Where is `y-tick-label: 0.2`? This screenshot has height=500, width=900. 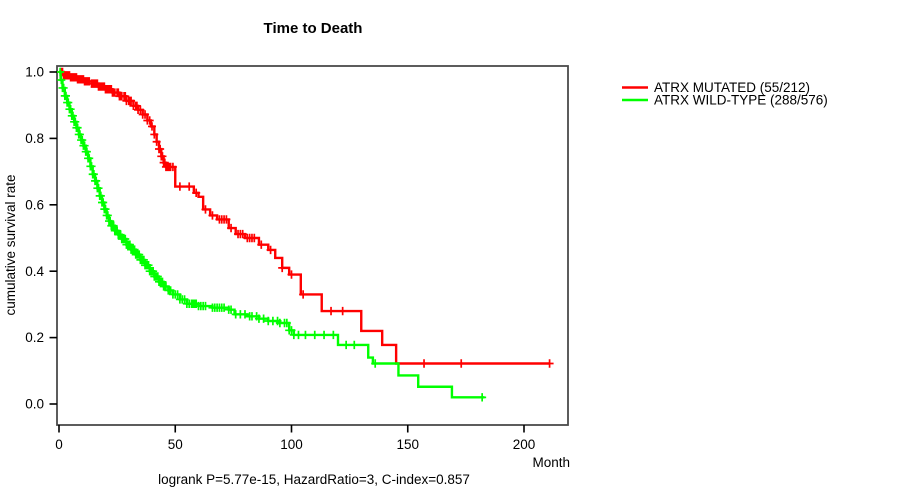 y-tick-label: 0.2 is located at coordinates (34, 337).